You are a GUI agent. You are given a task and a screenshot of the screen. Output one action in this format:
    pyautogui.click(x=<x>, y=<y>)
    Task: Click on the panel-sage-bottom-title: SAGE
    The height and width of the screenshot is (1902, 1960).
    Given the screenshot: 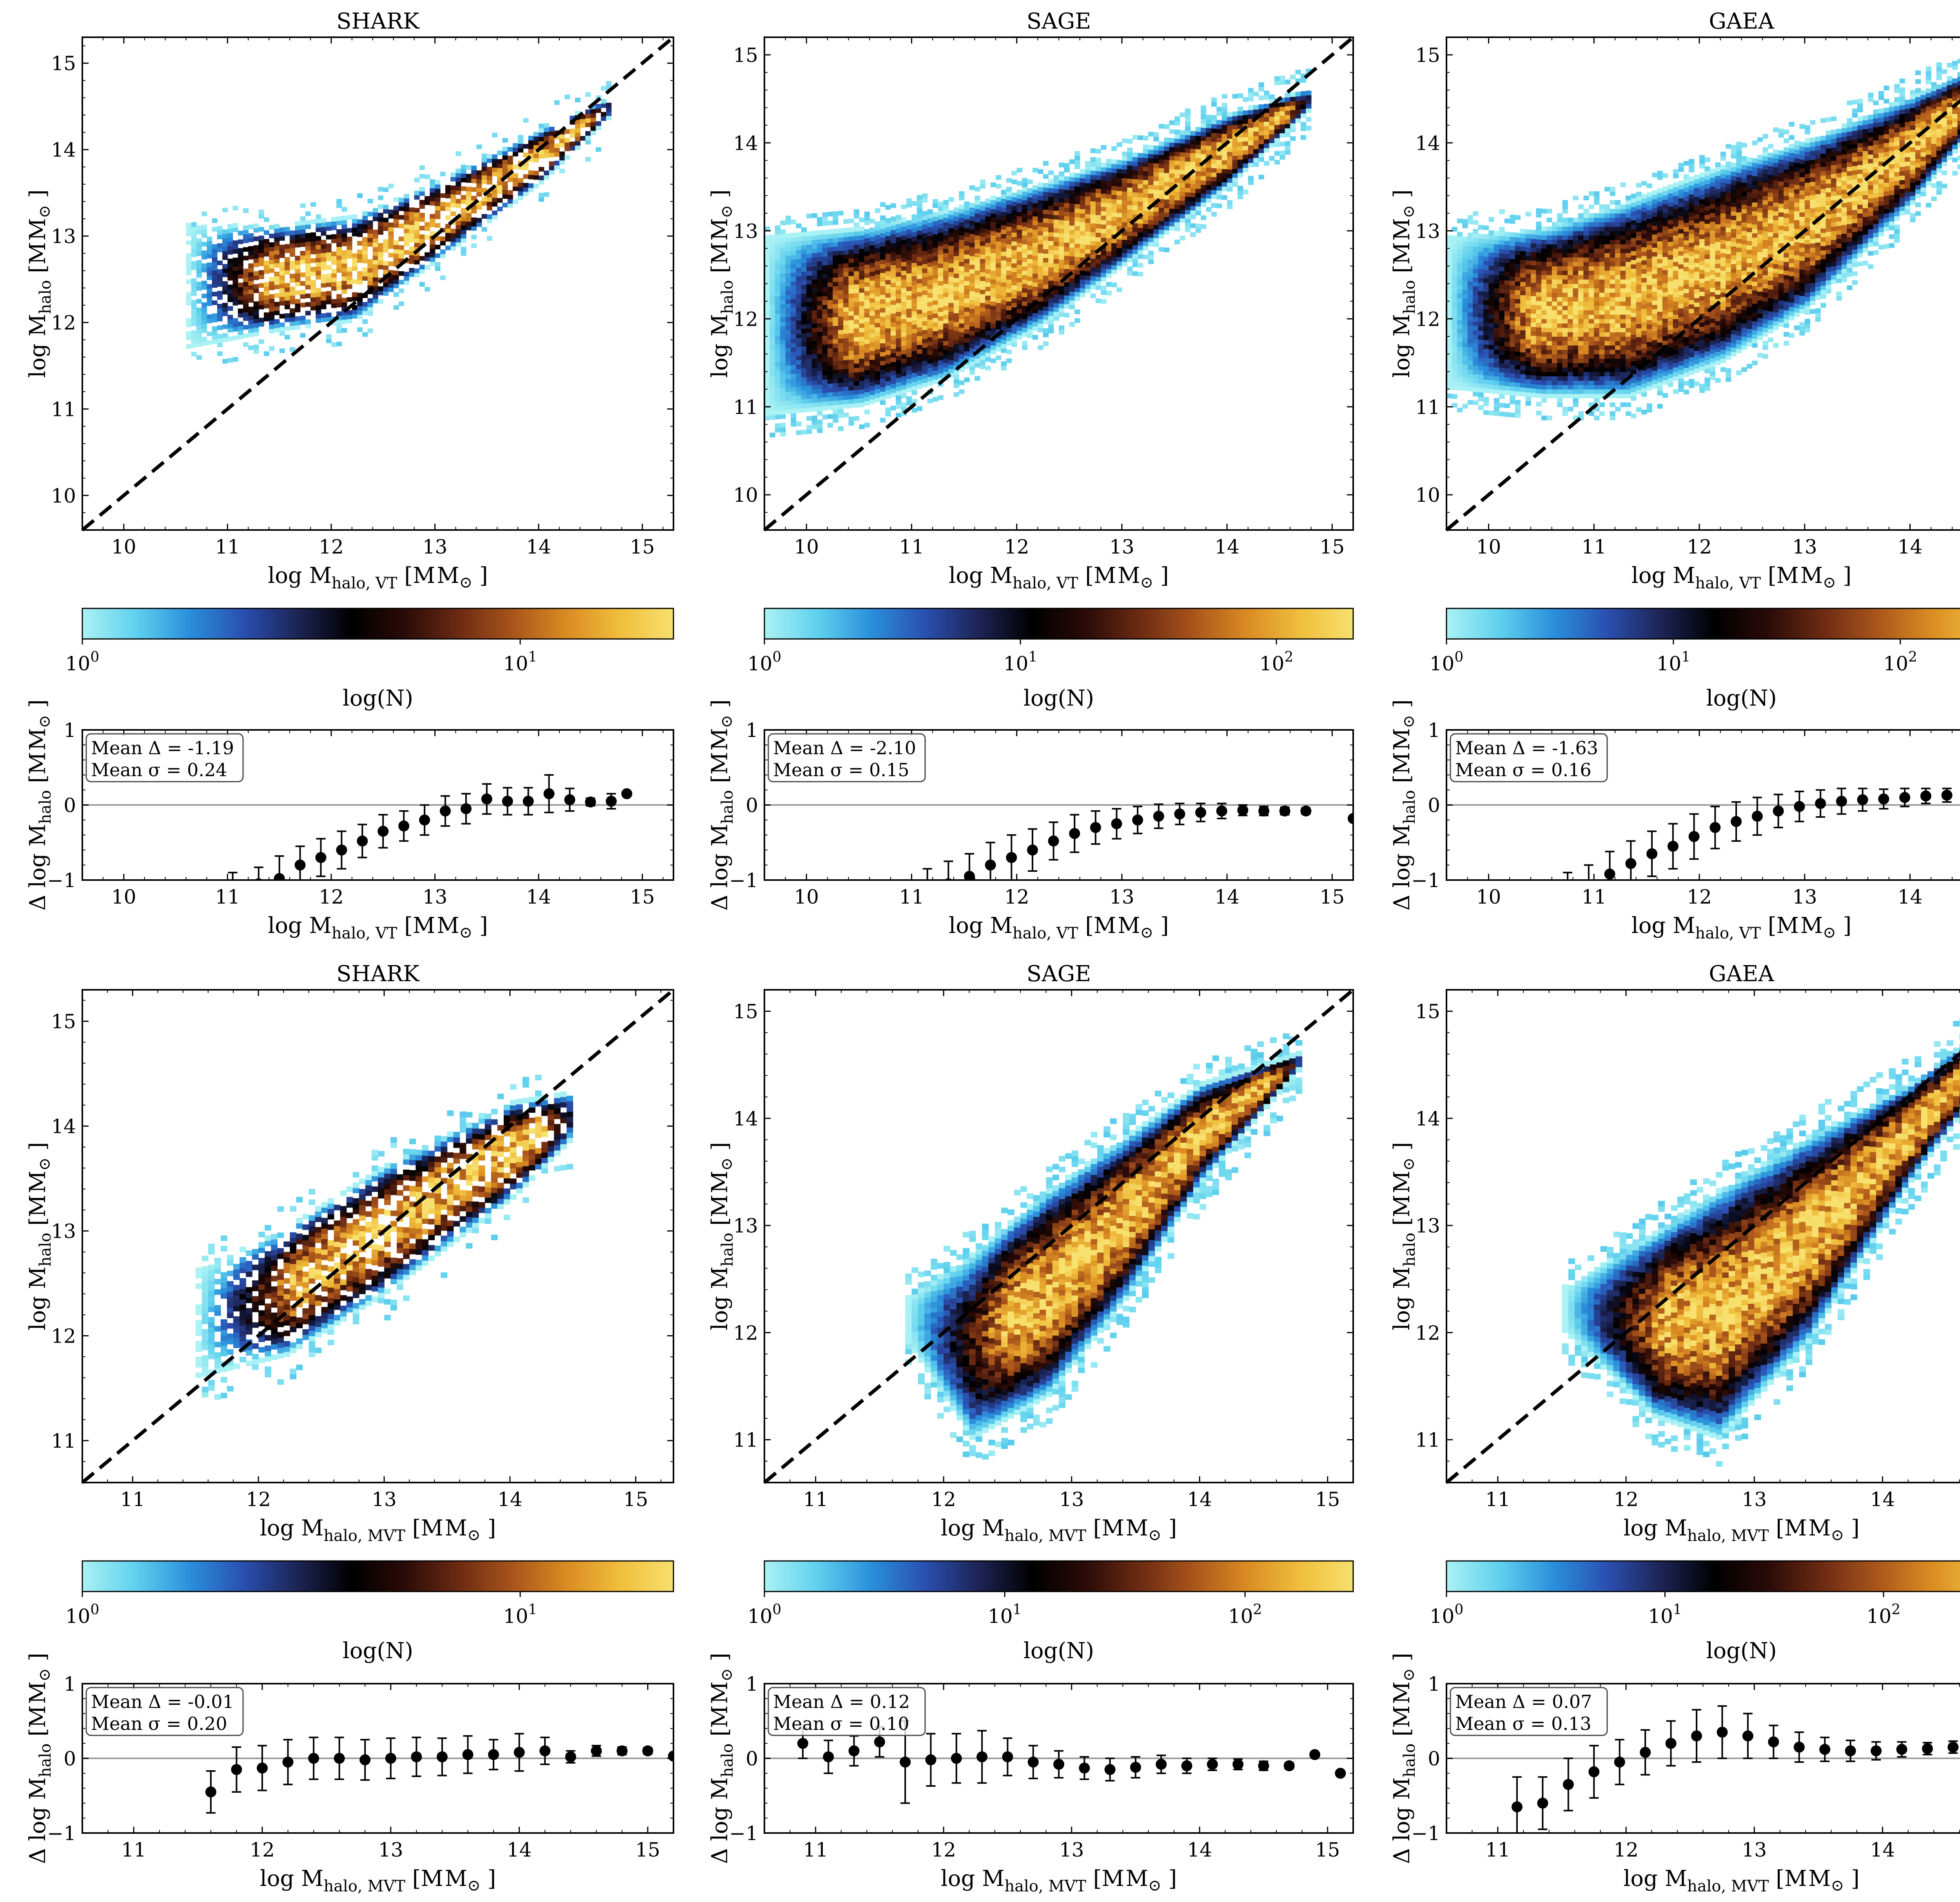 What is the action you would take?
    pyautogui.click(x=1059, y=974)
    